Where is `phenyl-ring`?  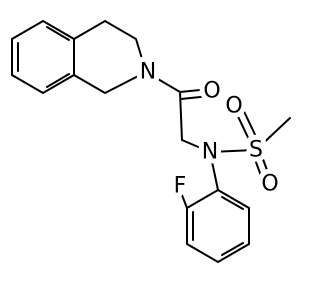 phenyl-ring is located at coordinates (218, 226).